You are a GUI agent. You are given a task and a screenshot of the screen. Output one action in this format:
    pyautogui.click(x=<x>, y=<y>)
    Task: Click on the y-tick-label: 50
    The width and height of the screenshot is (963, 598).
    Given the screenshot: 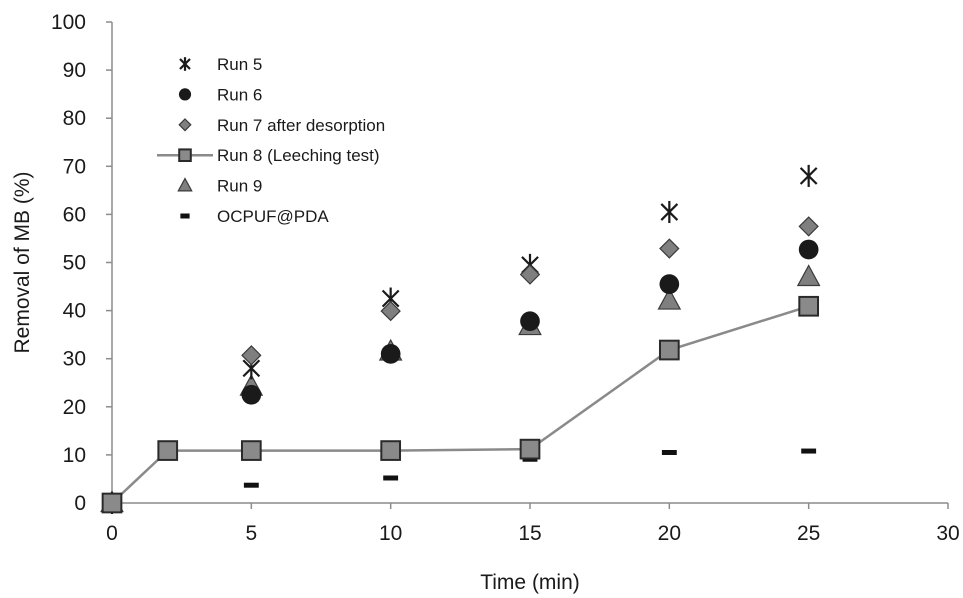 What is the action you would take?
    pyautogui.click(x=74, y=263)
    